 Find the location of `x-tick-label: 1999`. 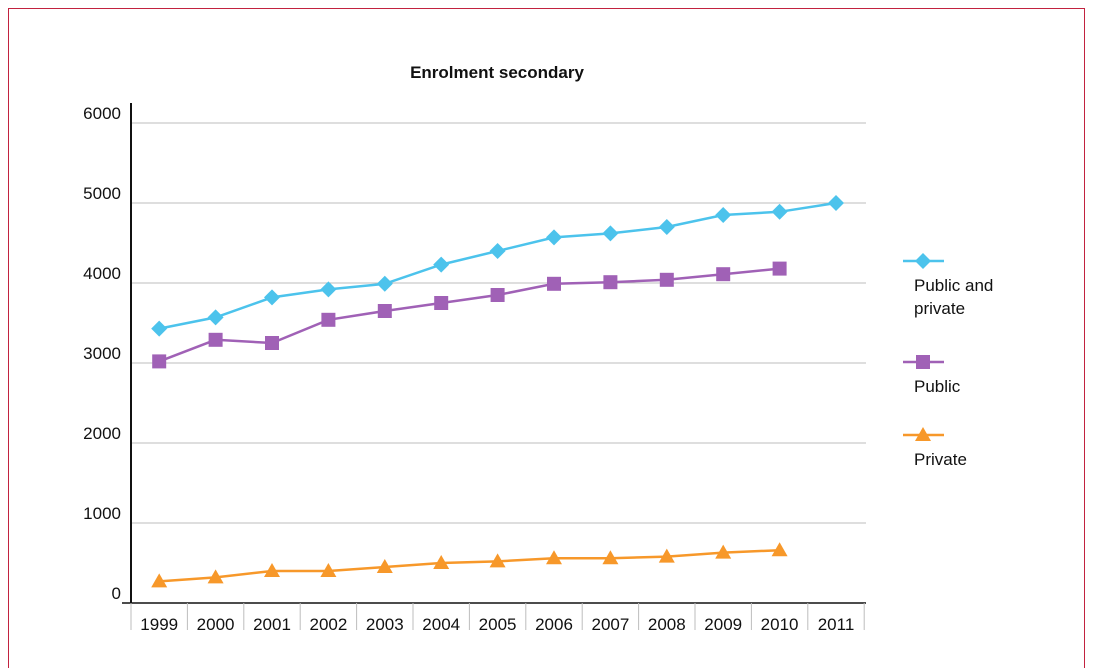

x-tick-label: 1999 is located at coordinates (159, 624).